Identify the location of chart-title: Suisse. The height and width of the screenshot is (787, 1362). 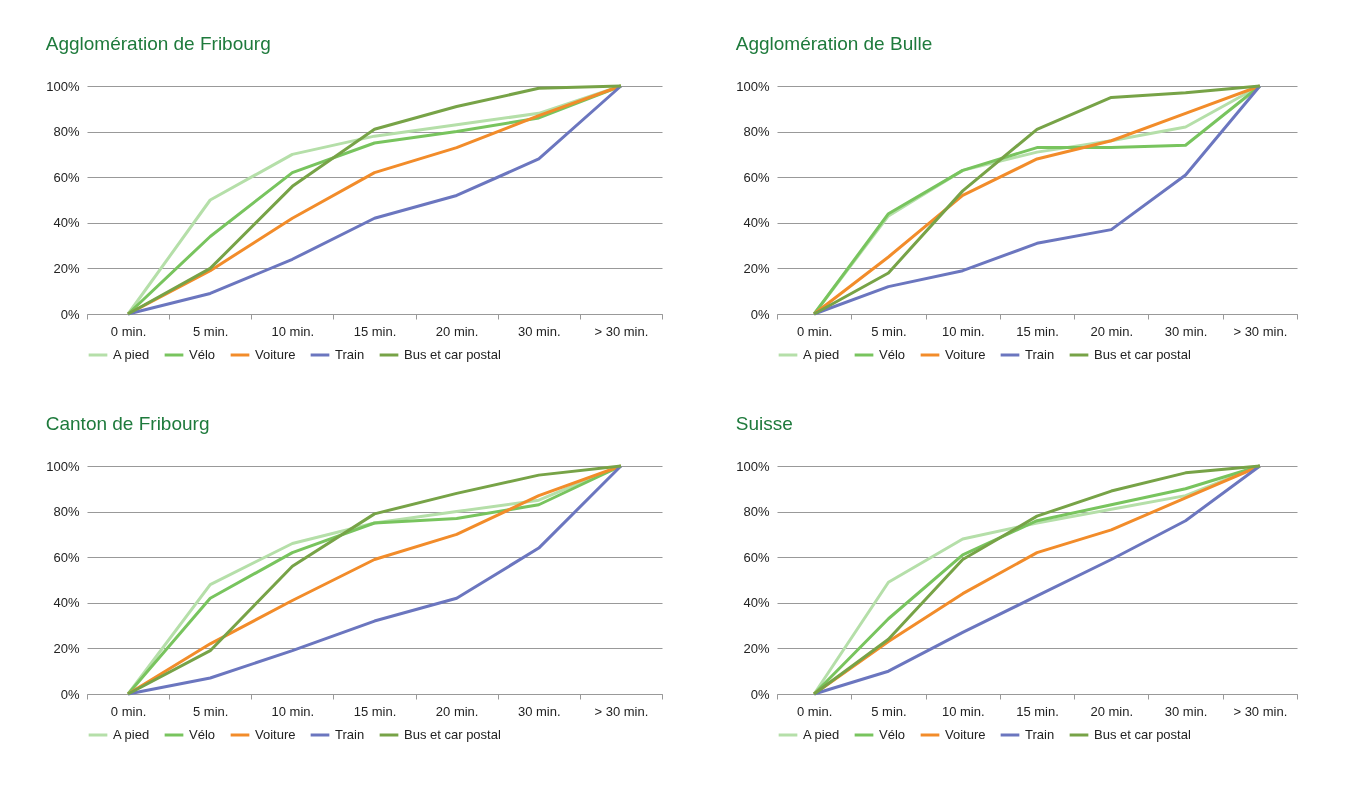
(764, 423).